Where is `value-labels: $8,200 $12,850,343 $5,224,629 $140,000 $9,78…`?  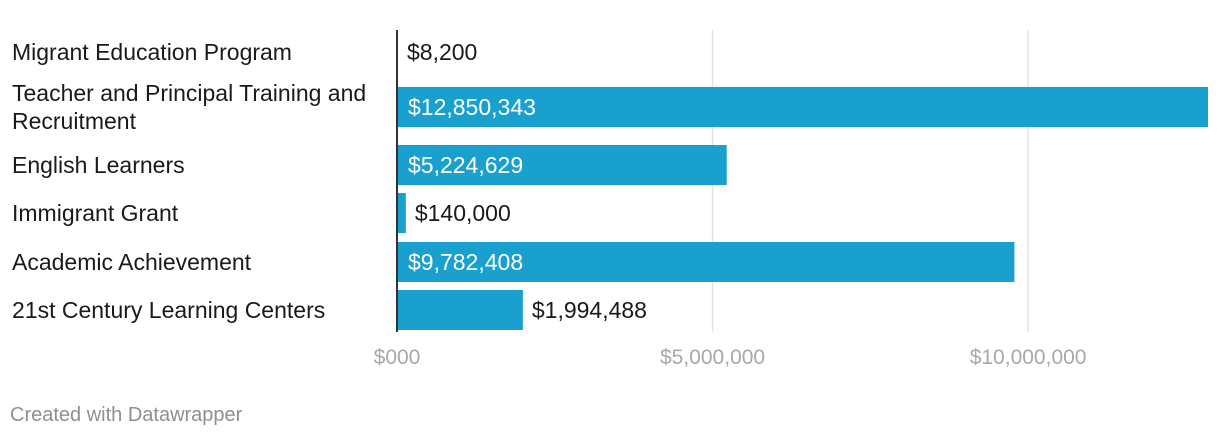 value-labels: $8,200 $12,850,343 $5,224,629 $140,000 $9,78… is located at coordinates (527, 181).